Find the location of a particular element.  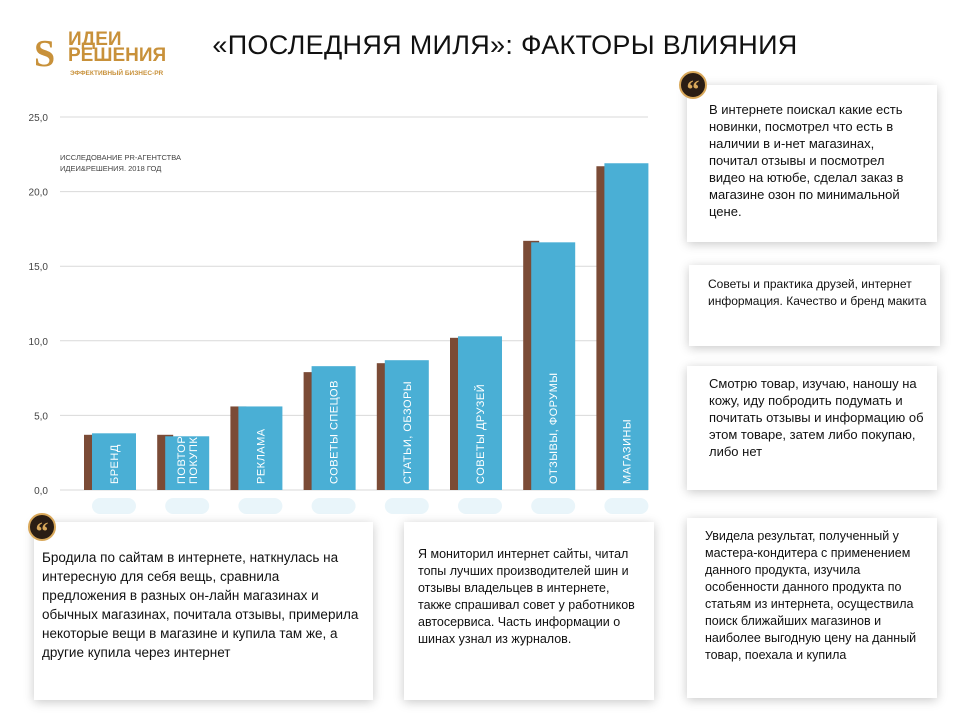

category-label: СТАТЬИ, ОБЗОРЫ is located at coordinates (408, 432).